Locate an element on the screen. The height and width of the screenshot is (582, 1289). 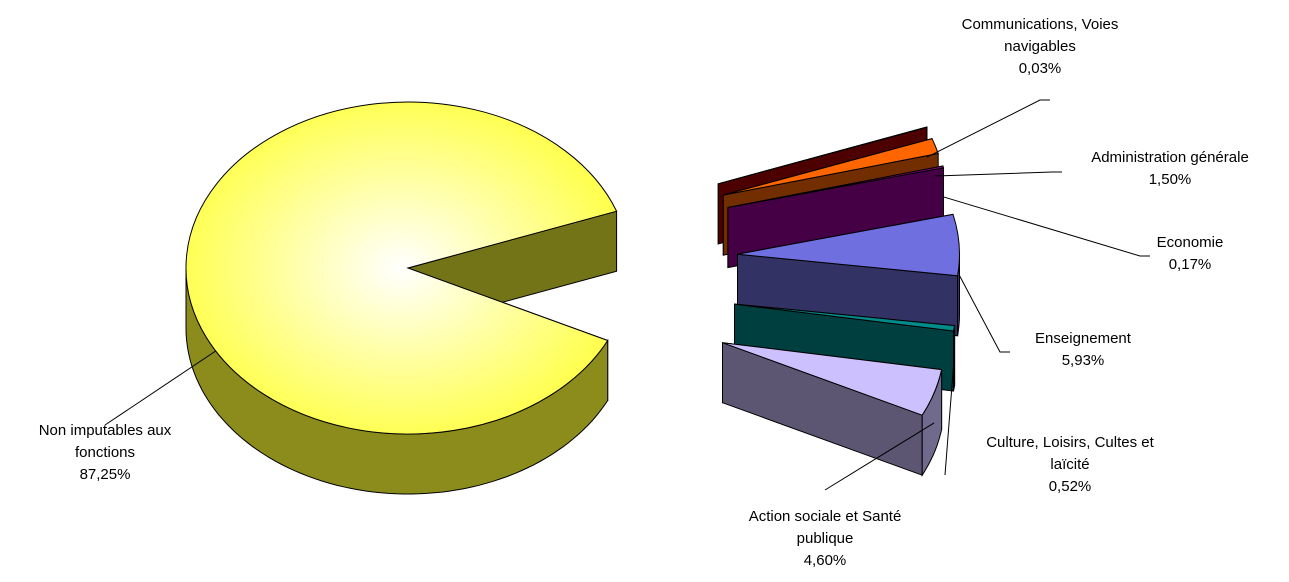
value-label: 0,52% is located at coordinates (1070, 486).